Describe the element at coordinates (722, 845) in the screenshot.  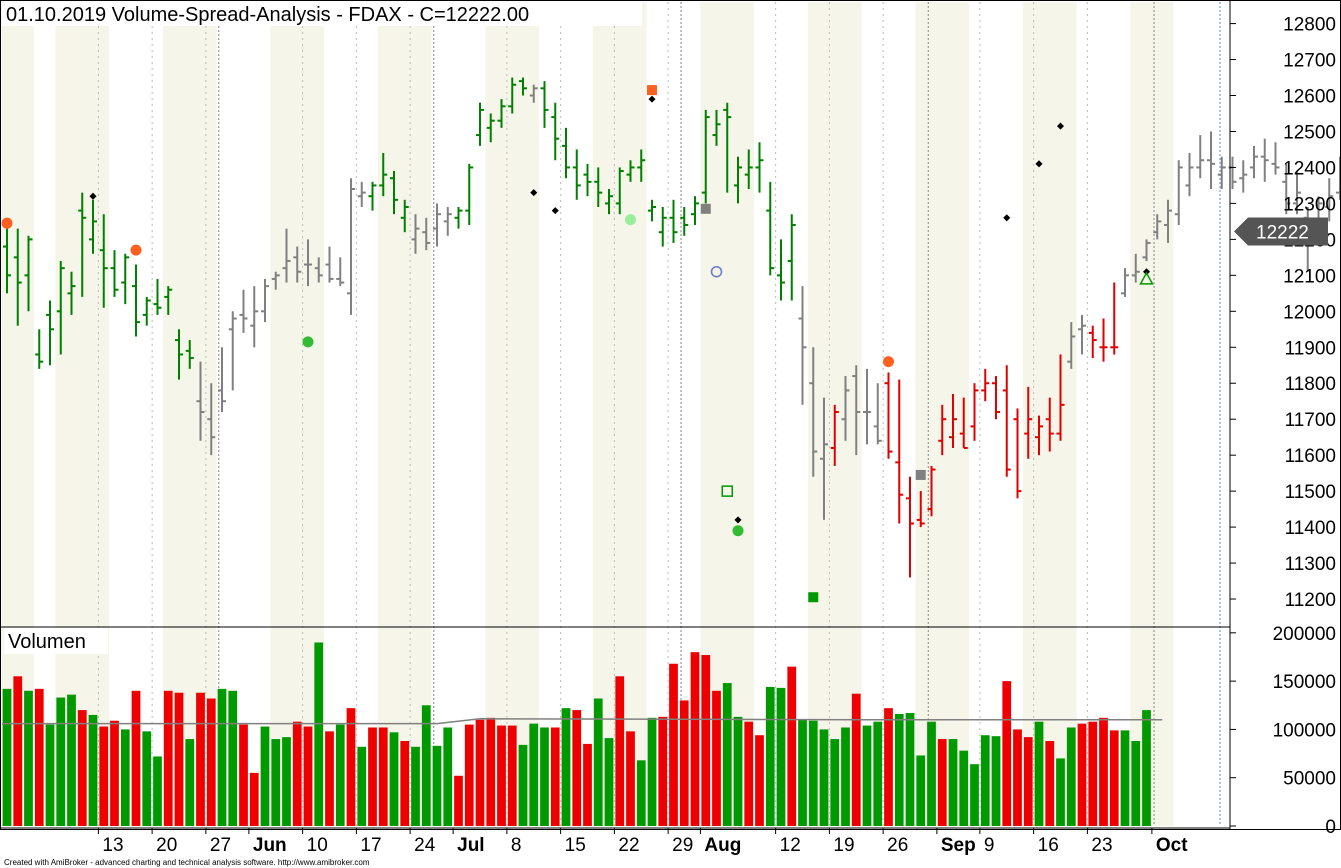
I see `x-tick-label-12: Aug` at that location.